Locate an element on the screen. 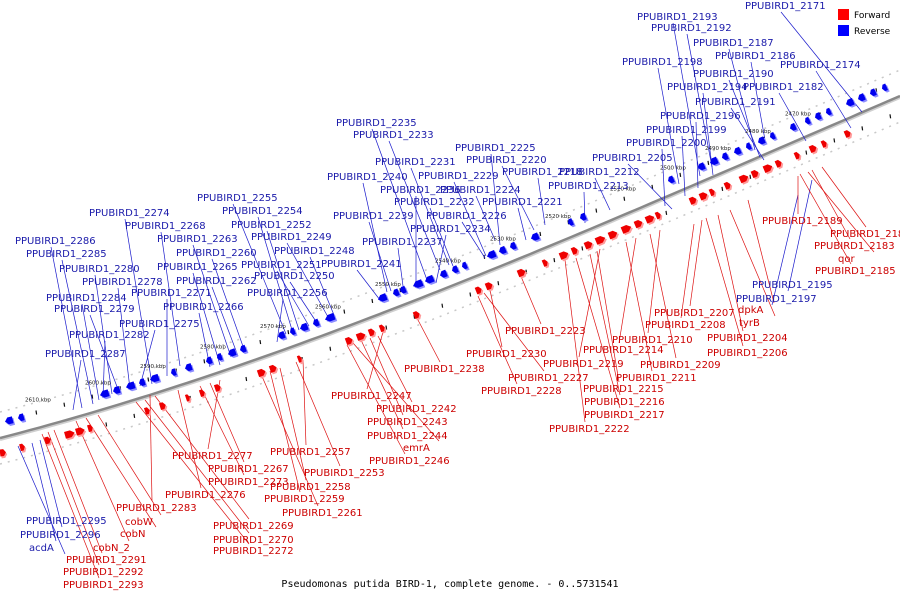  scale-tick-label: 2510 kbp is located at coordinates (623, 190).